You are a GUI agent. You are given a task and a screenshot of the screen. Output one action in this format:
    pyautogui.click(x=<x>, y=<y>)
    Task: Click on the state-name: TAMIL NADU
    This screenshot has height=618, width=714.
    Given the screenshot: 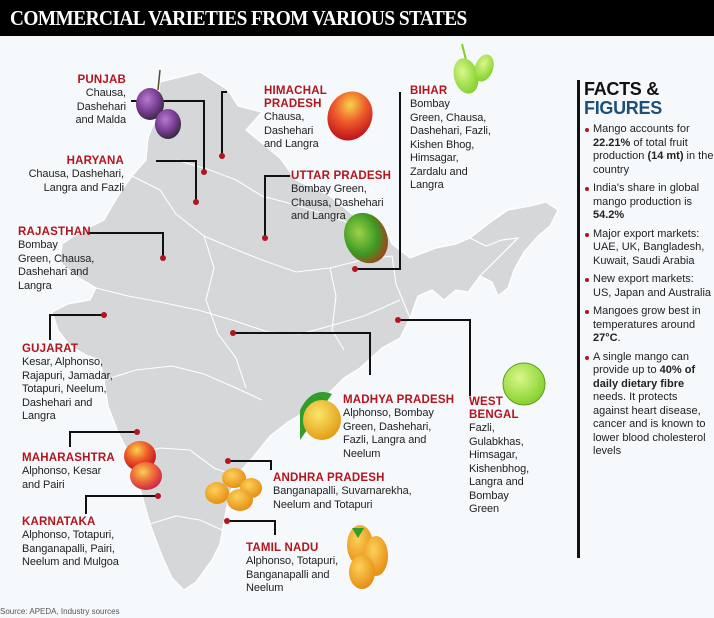 What is the action you would take?
    pyautogui.click(x=282, y=548)
    